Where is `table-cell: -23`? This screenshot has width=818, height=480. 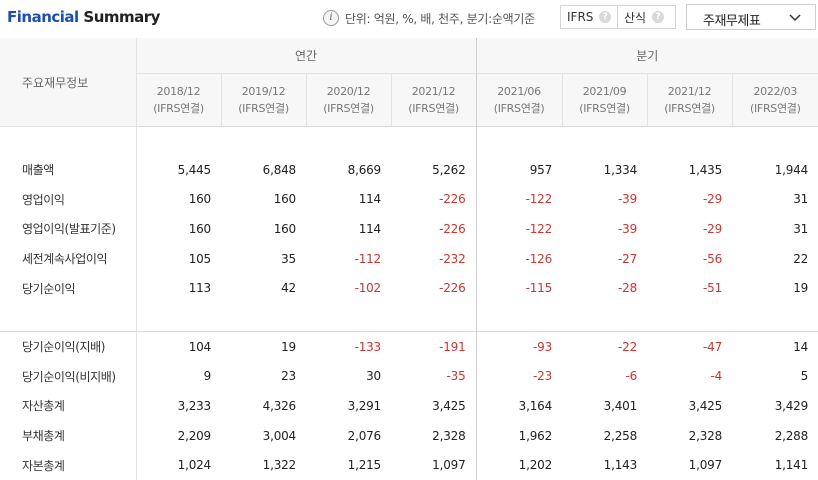 table-cell: -23 is located at coordinates (519, 376).